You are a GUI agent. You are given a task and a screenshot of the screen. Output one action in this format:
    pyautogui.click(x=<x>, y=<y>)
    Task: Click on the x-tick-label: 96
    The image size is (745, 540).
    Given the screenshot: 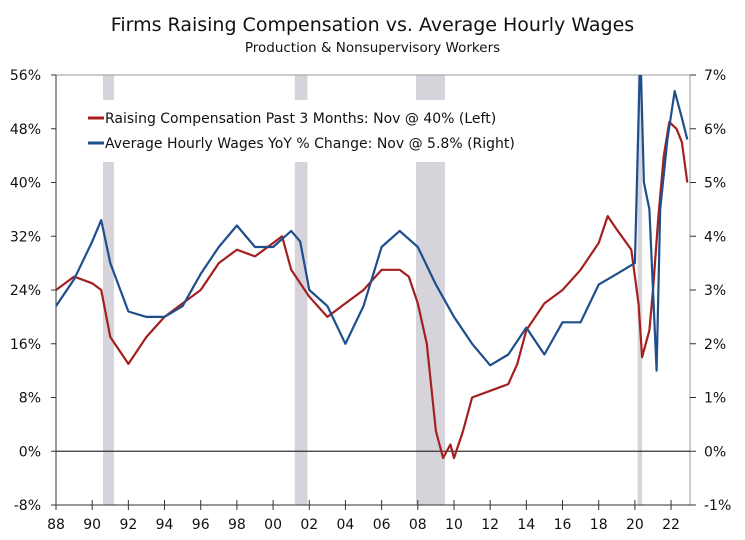 What is the action you would take?
    pyautogui.click(x=201, y=525)
    